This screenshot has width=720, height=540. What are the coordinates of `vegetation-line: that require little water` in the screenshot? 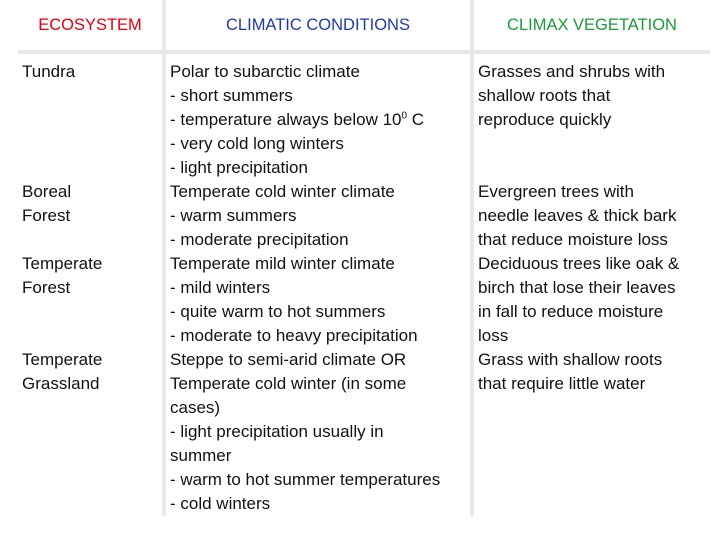 It's located at (562, 383).